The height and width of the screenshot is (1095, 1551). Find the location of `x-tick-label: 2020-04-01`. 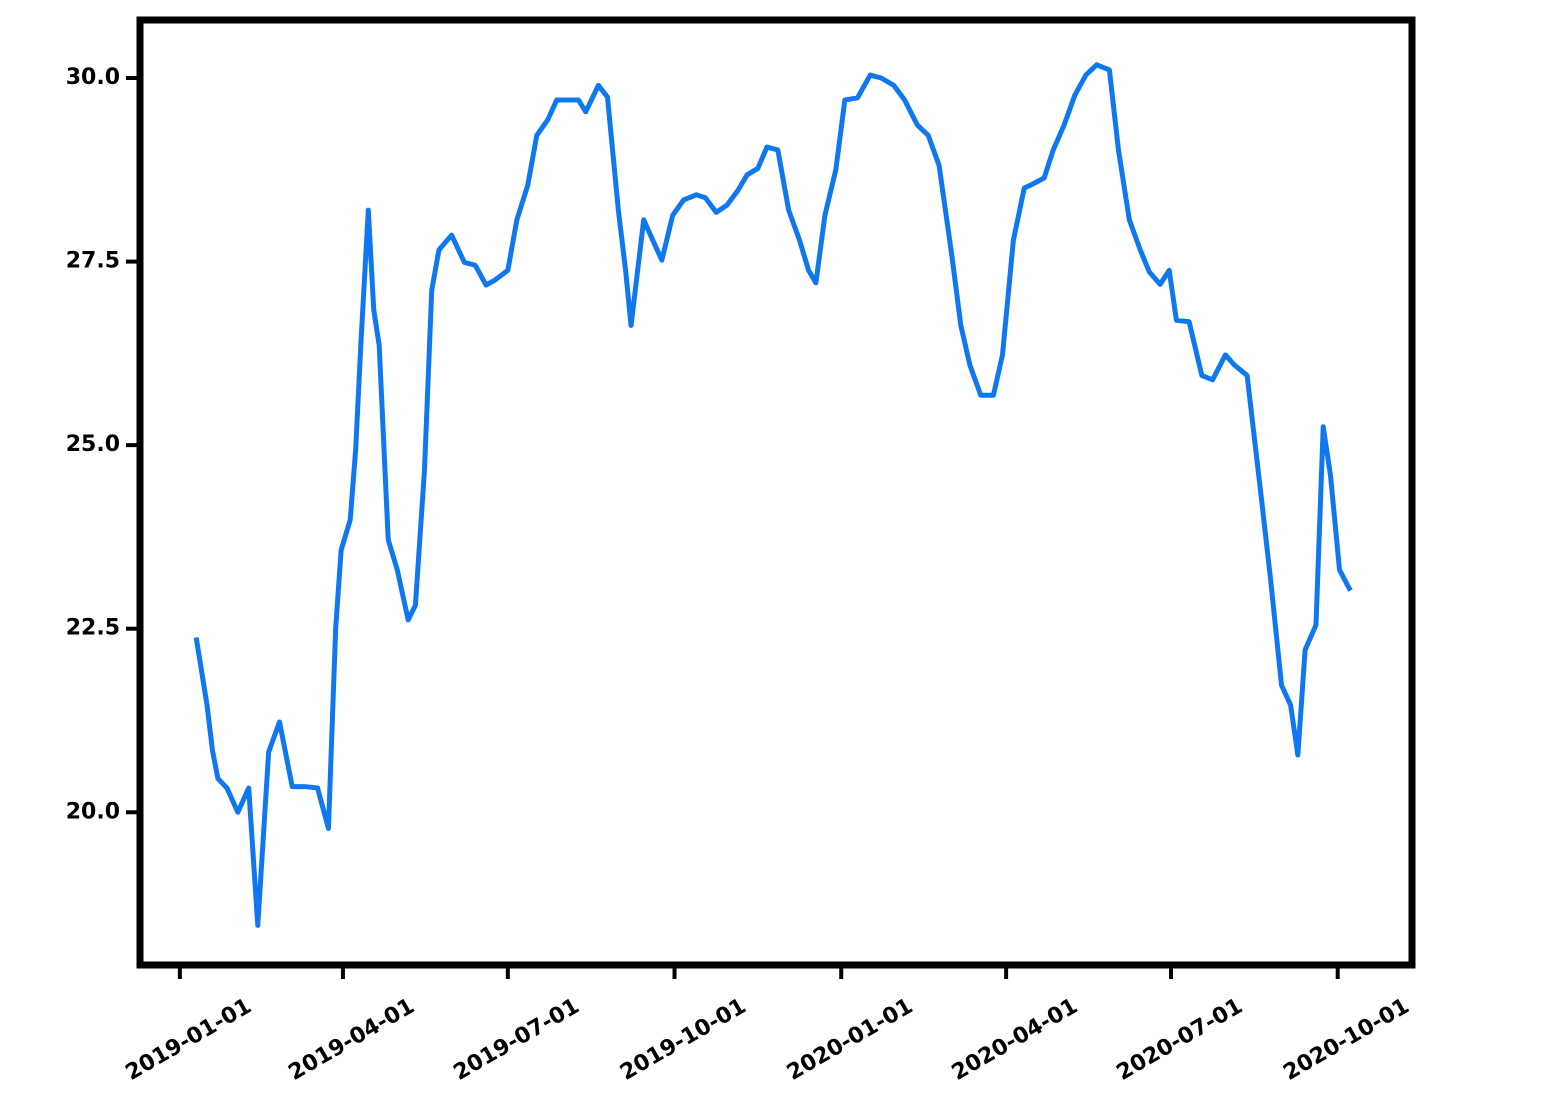

x-tick-label: 2020-04-01 is located at coordinates (1015, 1040).